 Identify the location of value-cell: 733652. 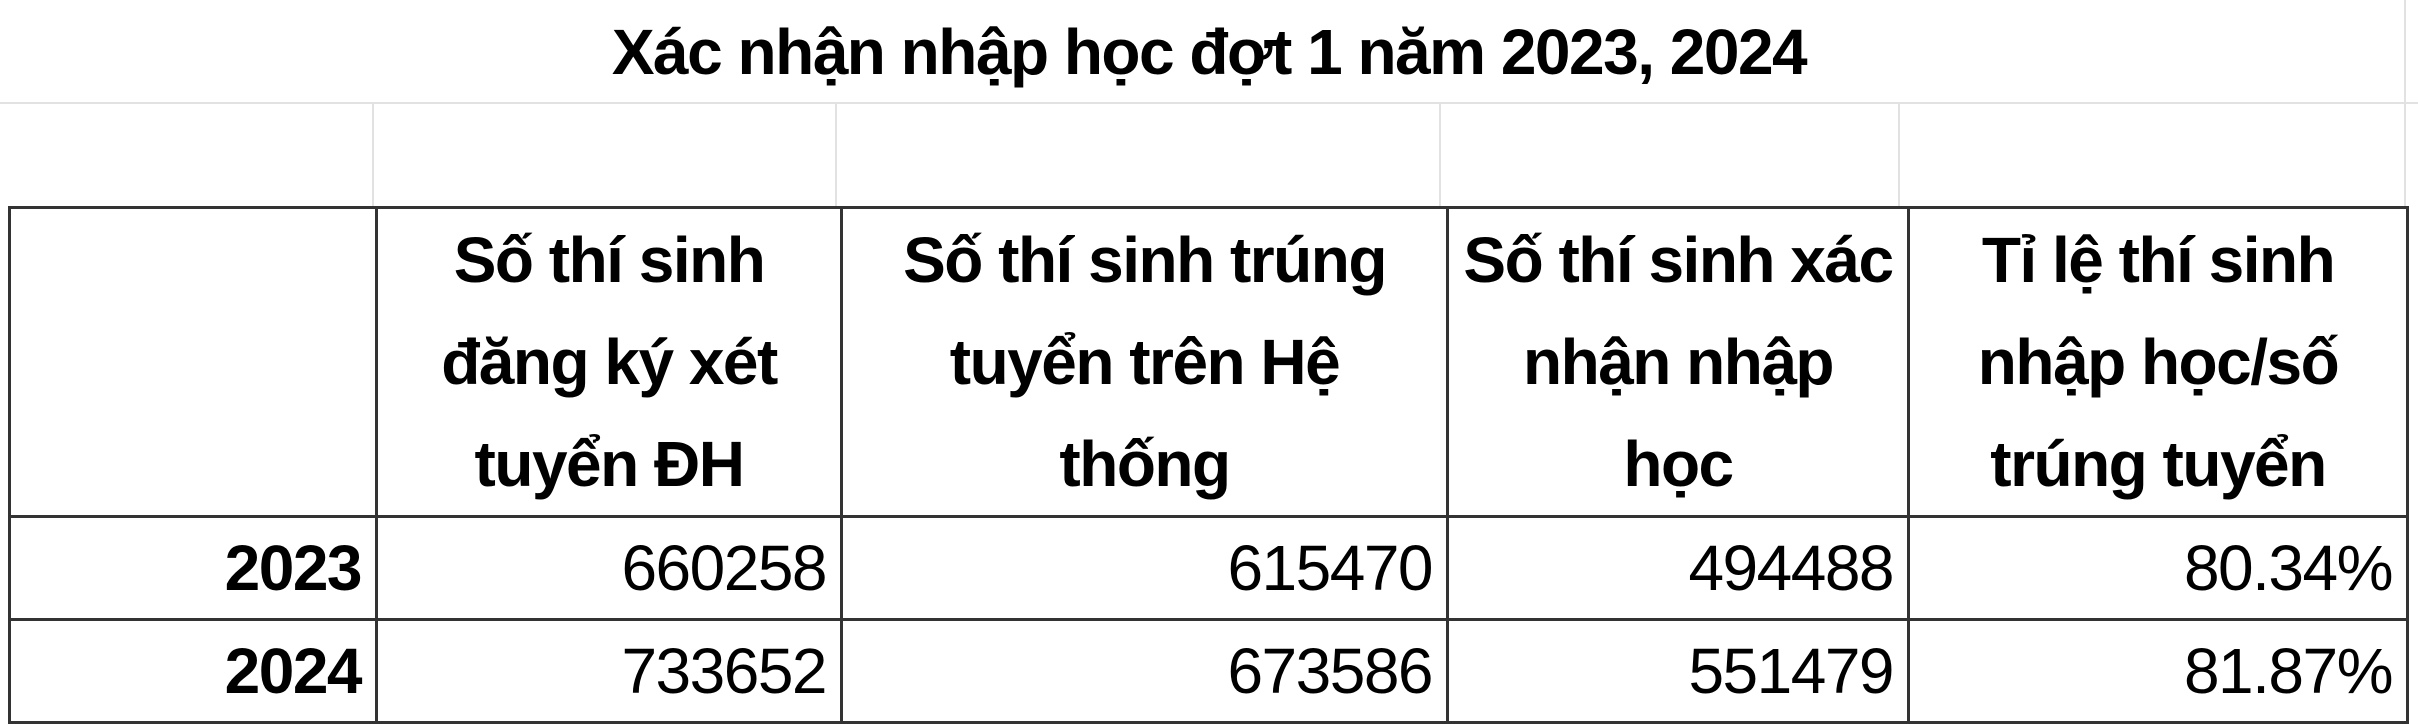
(609, 671).